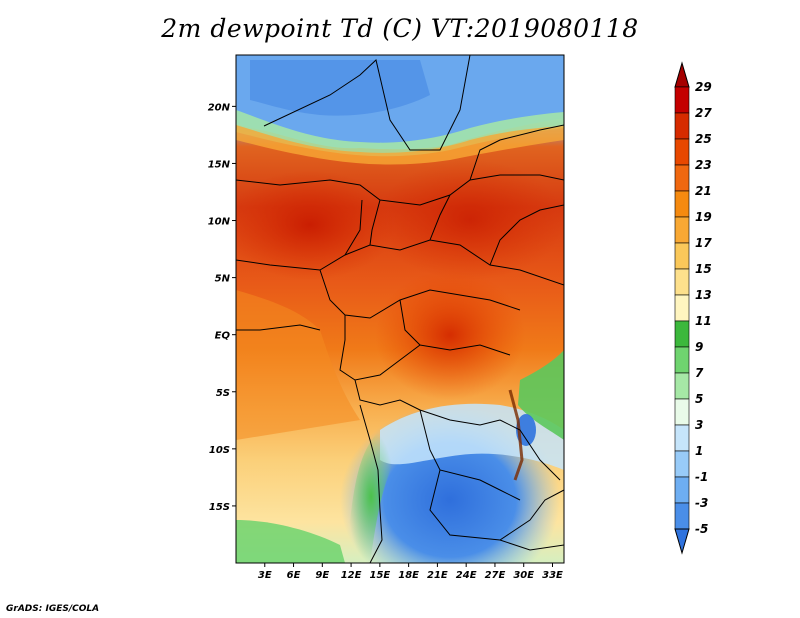 This screenshot has width=800, height=618. I want to click on lat-label: 15S, so click(219, 507).